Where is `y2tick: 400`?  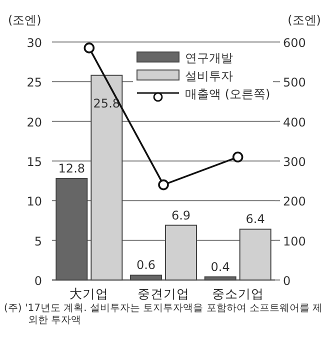 y2tick: 400 is located at coordinates (294, 122).